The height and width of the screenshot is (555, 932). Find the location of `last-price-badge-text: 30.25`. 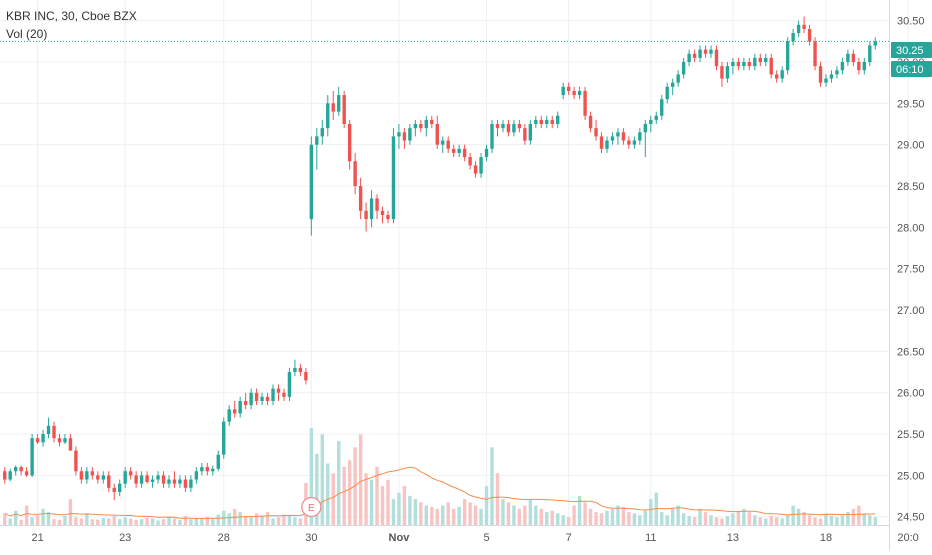

last-price-badge-text: 30.25 is located at coordinates (910, 51).